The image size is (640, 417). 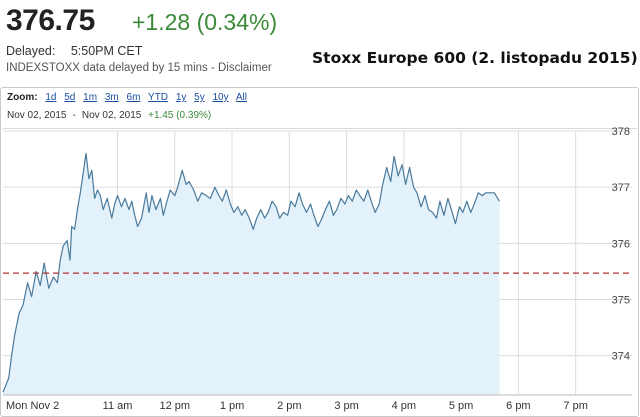 What do you see at coordinates (289, 406) in the screenshot?
I see `x-tick-label: 2 pm` at bounding box center [289, 406].